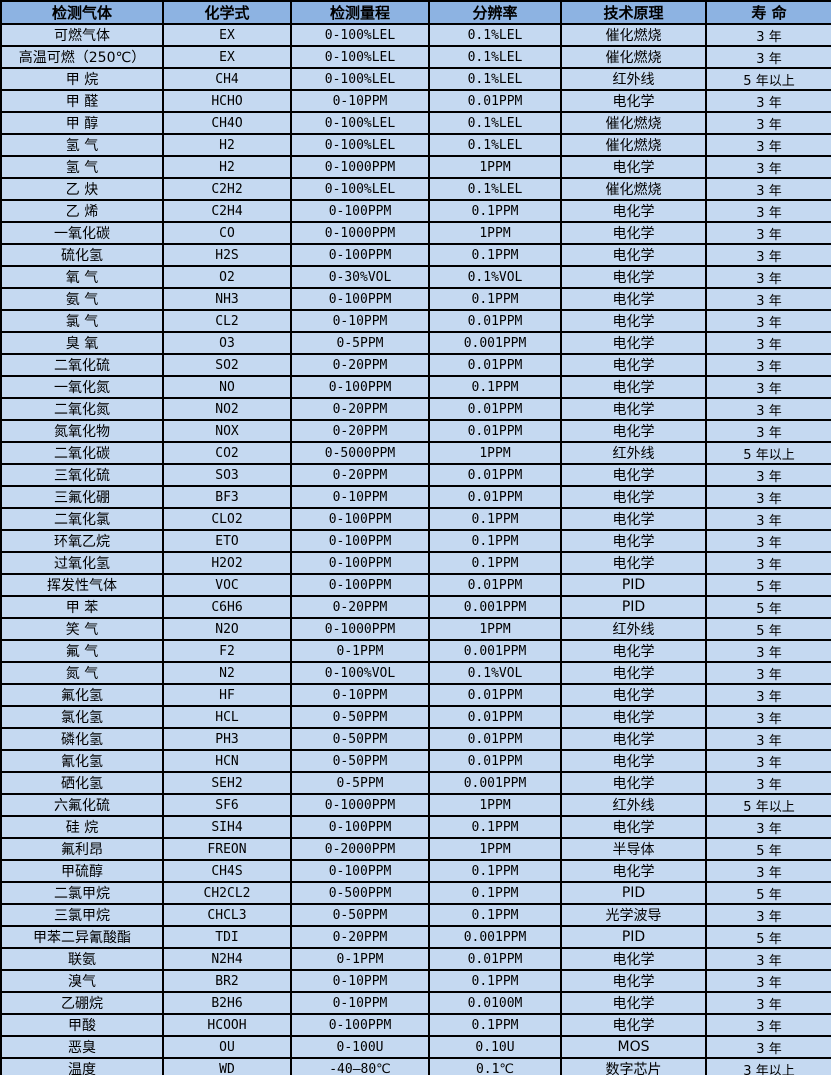 This screenshot has width=831, height=1075. Describe the element at coordinates (227, 365) in the screenshot. I see `cell-chemical-formula: SO2` at that location.